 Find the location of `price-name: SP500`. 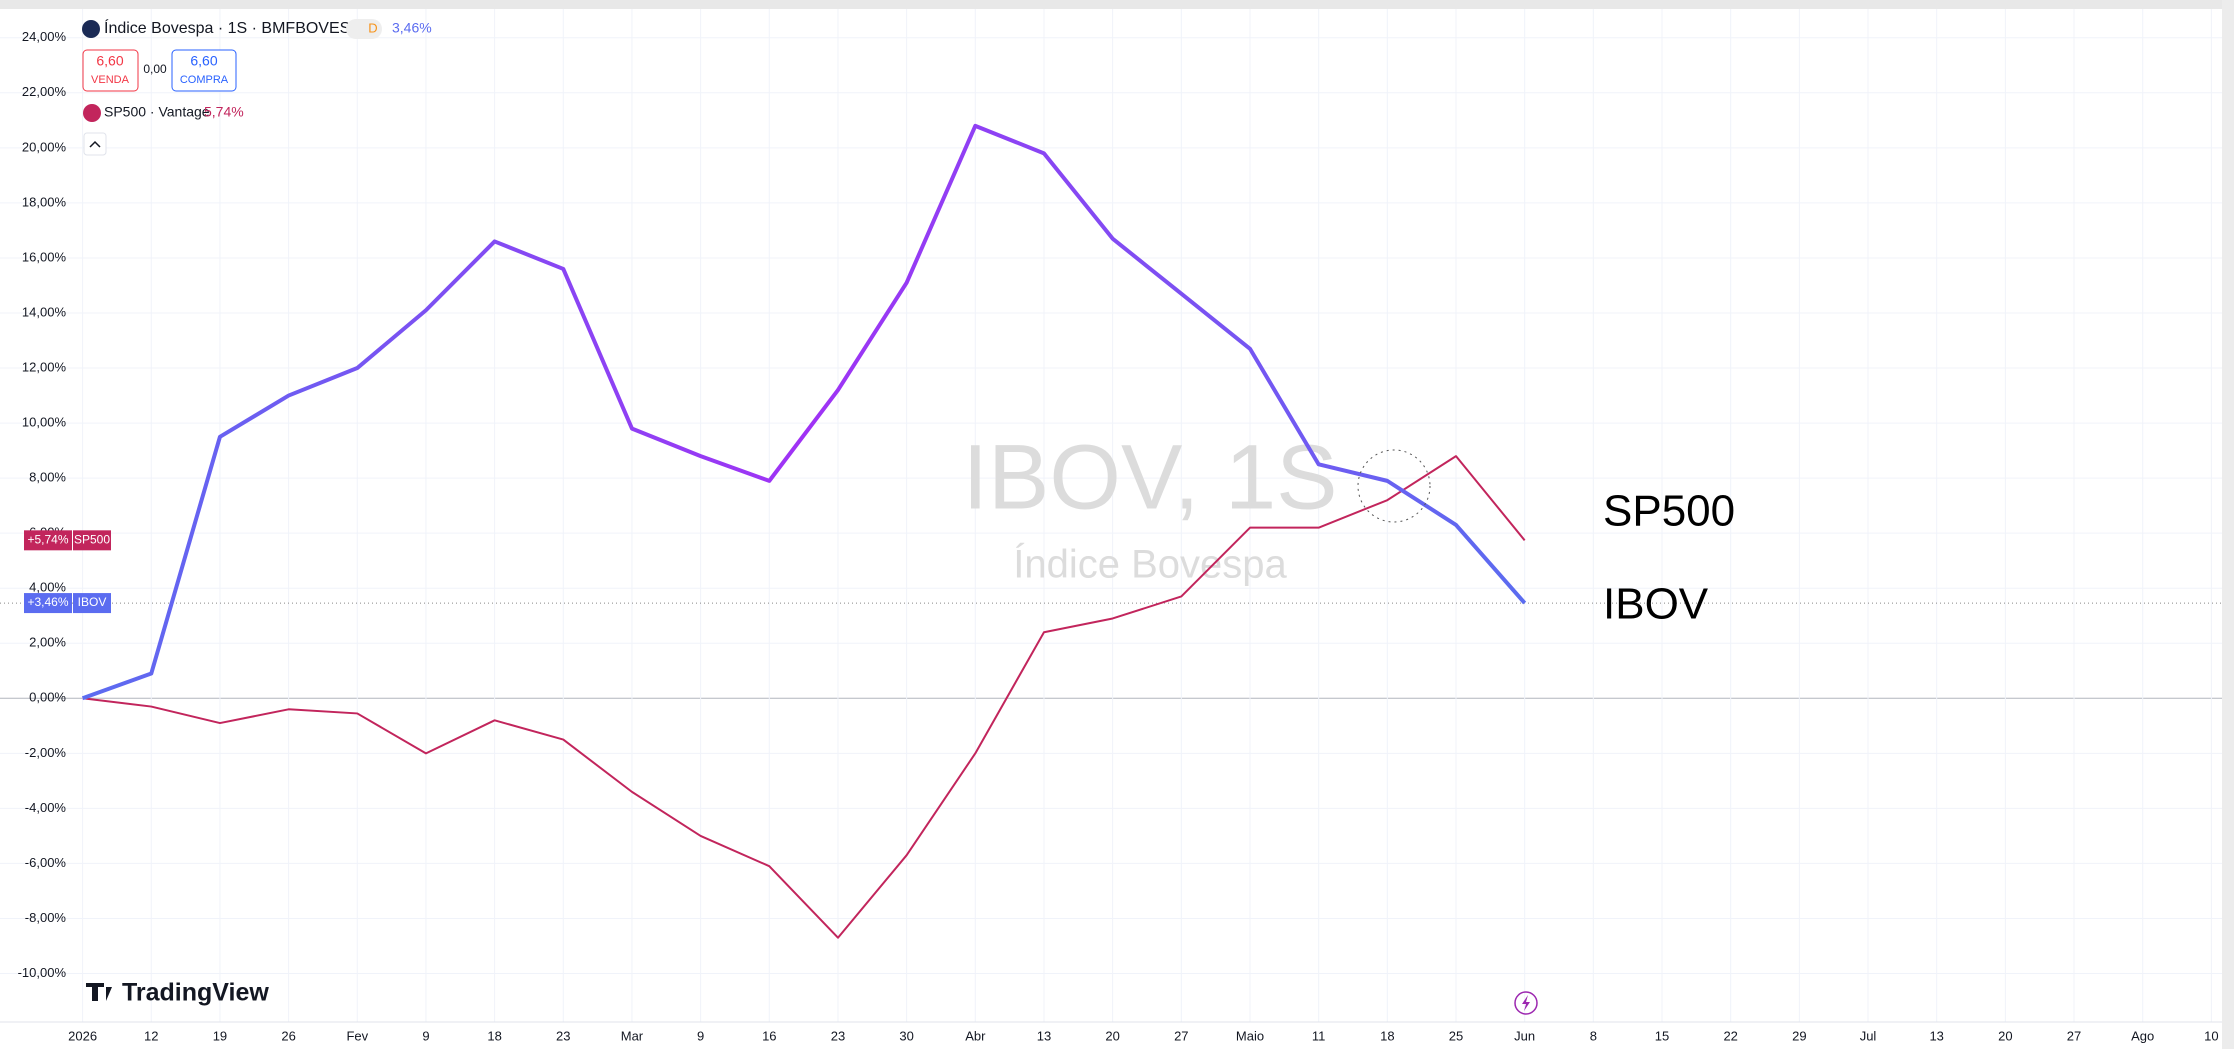

price-name: SP500 is located at coordinates (92, 539).